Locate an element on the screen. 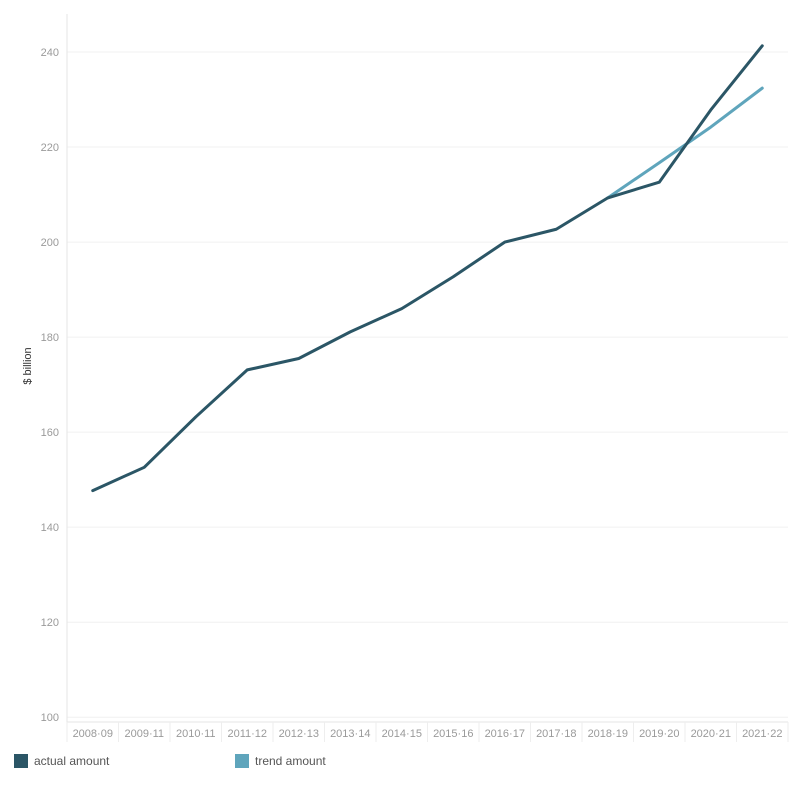  x-tick-label-2016-17: 2016·17 is located at coordinates (505, 734).